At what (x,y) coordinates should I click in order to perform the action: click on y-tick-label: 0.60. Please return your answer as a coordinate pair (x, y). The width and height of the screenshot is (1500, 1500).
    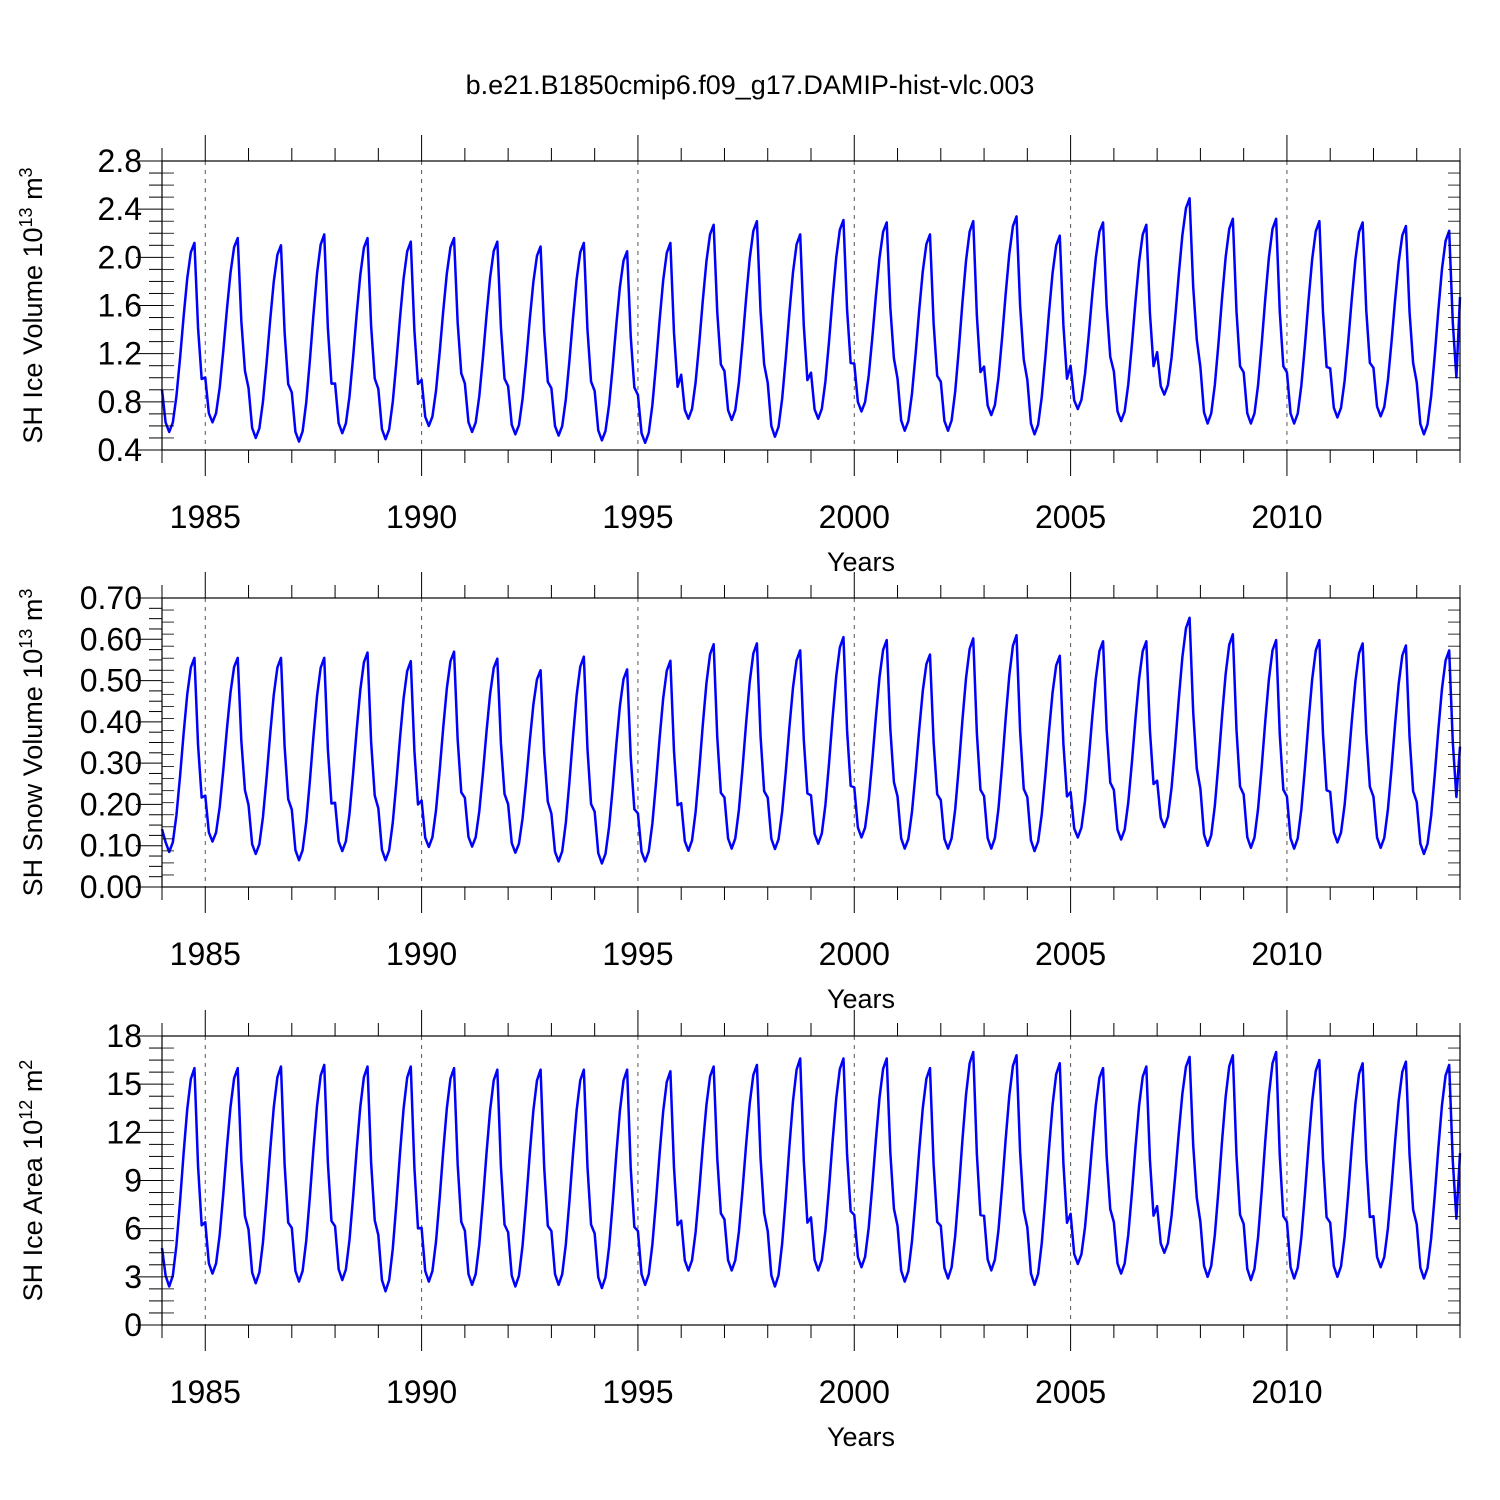
    Looking at the image, I should click on (111, 639).